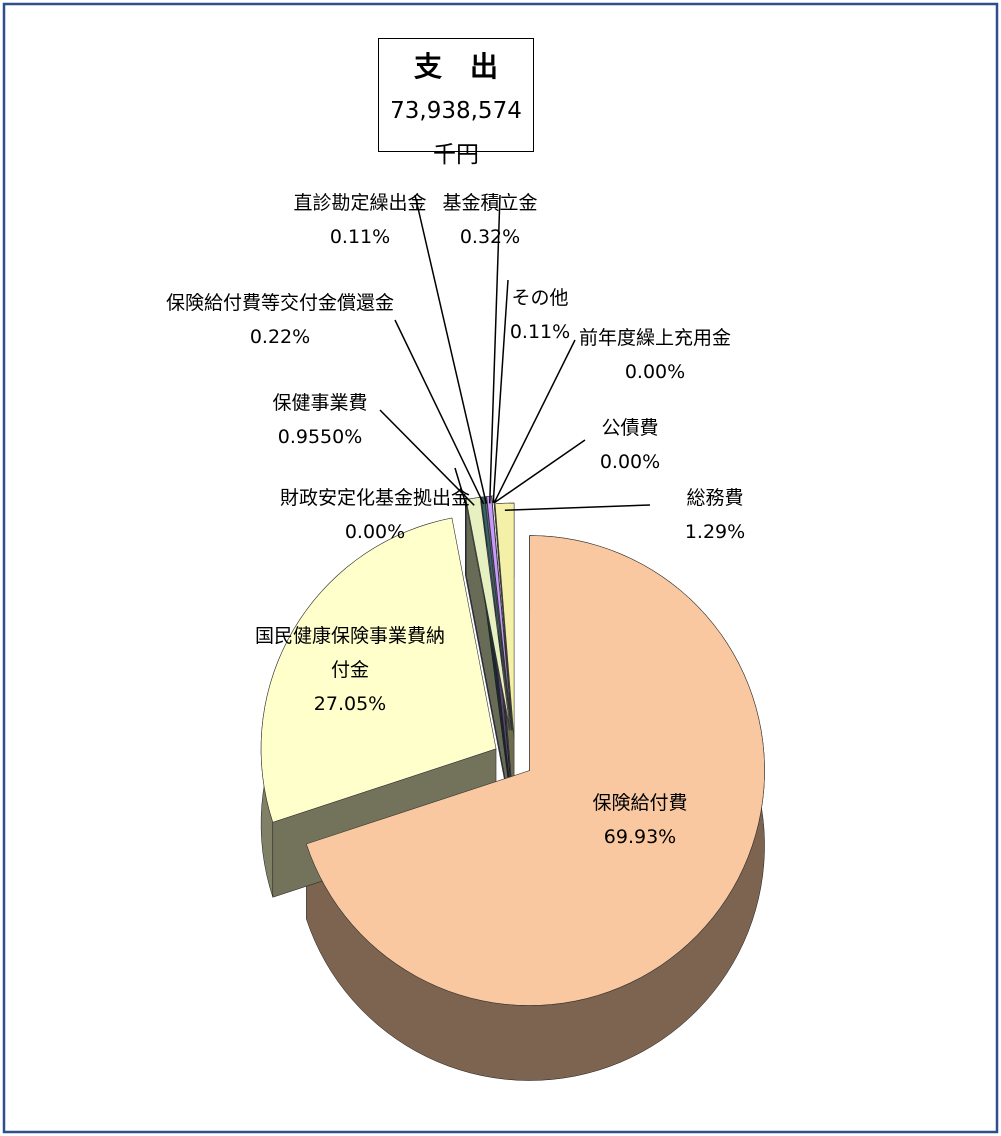  What do you see at coordinates (320, 437) in the screenshot?
I see `slice-percent: 0.9550%` at bounding box center [320, 437].